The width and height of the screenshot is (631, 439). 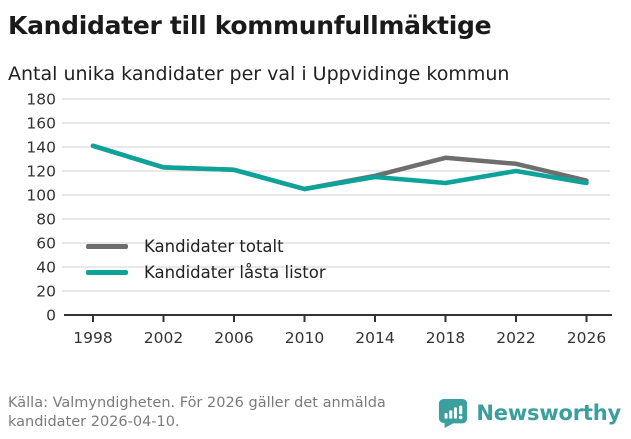 What do you see at coordinates (445, 338) in the screenshot?
I see `x-axis-tick-label: 2018` at bounding box center [445, 338].